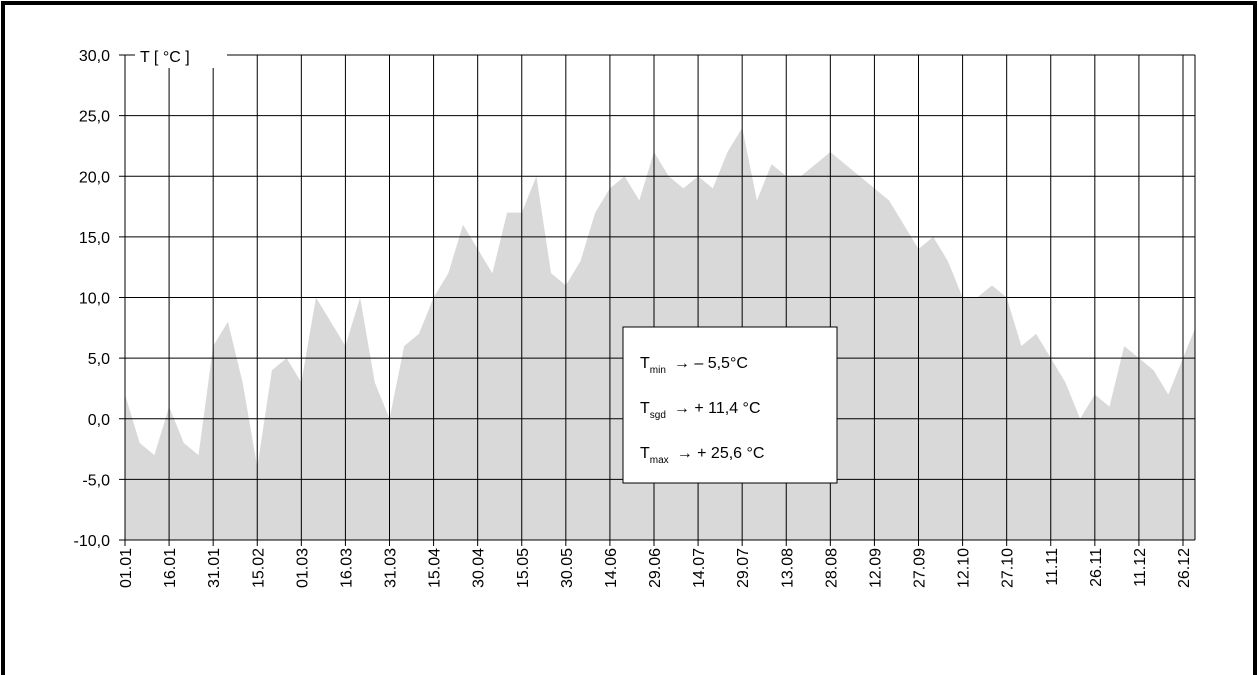 The width and height of the screenshot is (1258, 675). Describe the element at coordinates (831, 568) in the screenshot. I see `x-tick-label: 28.08` at that location.